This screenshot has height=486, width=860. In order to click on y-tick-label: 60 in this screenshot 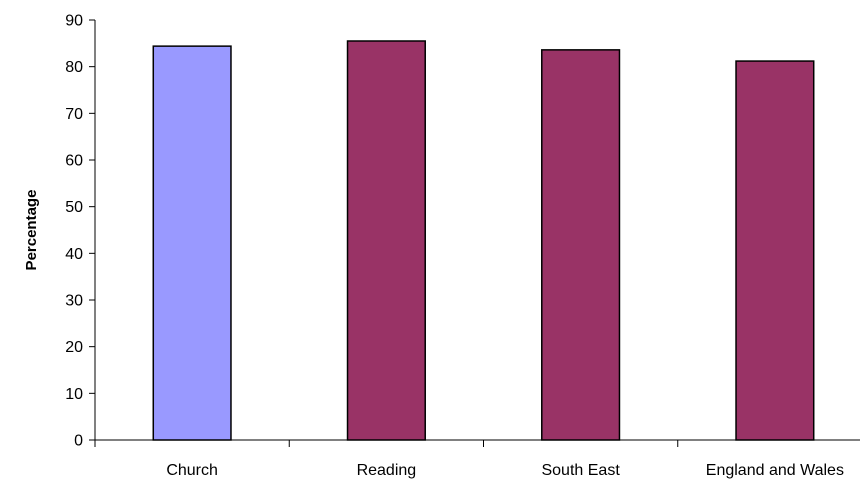, I will do `click(74, 161)`.